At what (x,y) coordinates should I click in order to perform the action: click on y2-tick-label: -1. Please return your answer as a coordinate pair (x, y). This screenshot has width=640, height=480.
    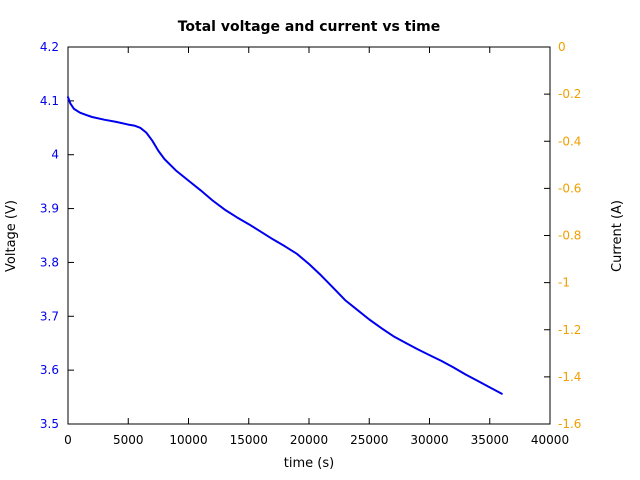
    Looking at the image, I should click on (564, 283).